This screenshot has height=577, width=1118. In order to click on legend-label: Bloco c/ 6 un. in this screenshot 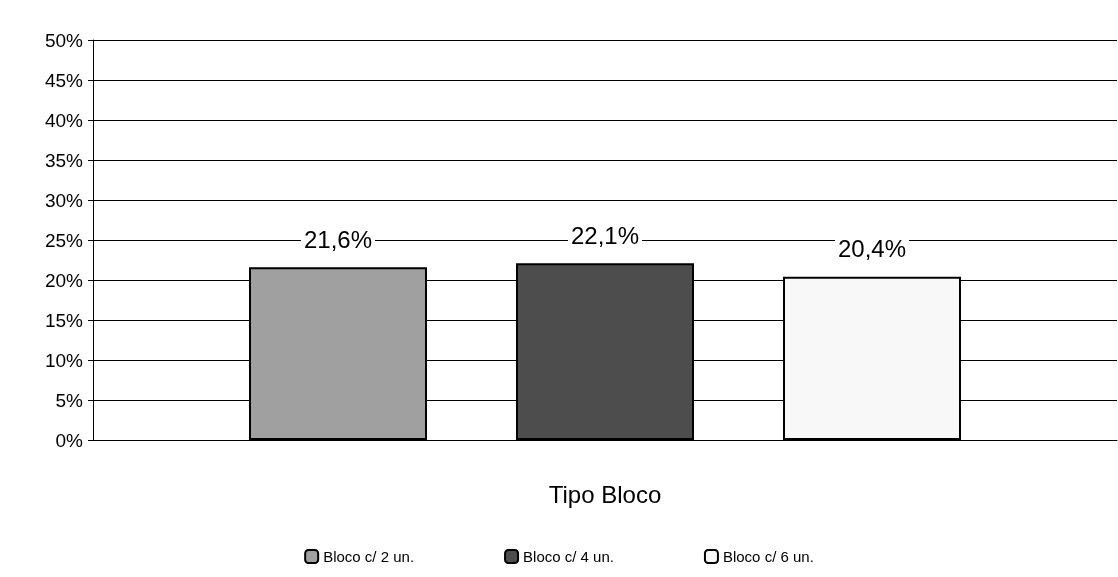, I will do `click(768, 556)`.